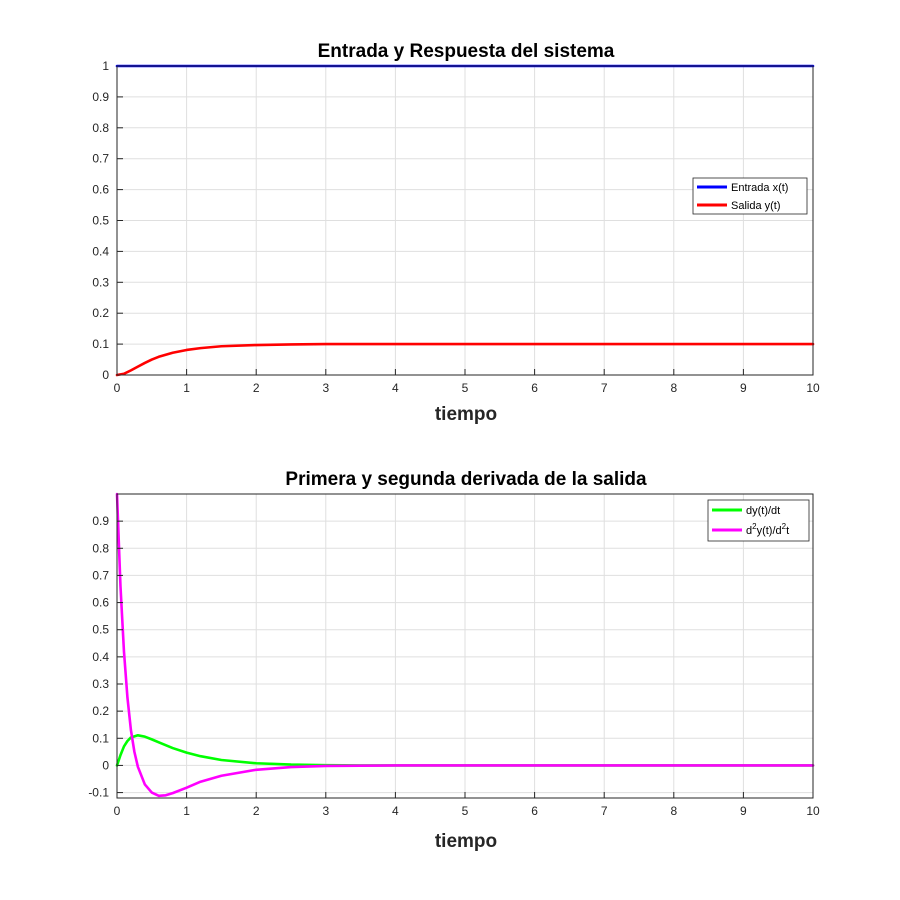 This screenshot has width=900, height=900. Describe the element at coordinates (466, 479) in the screenshot. I see `chart-title: Primera y segunda derivada de la salida` at that location.